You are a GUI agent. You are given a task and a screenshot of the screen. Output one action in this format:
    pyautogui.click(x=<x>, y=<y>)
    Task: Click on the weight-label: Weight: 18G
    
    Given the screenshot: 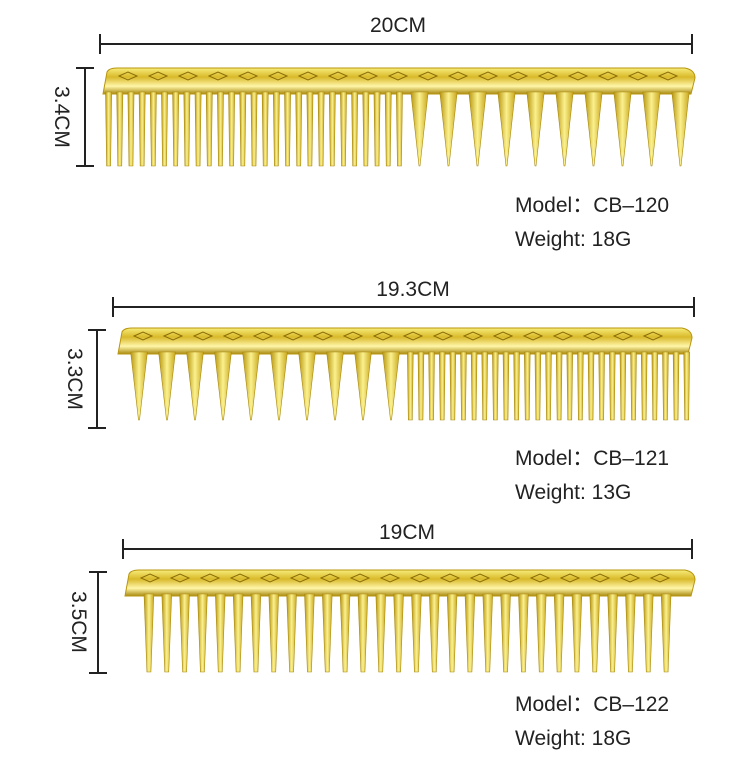 What is the action you would take?
    pyautogui.click(x=573, y=239)
    